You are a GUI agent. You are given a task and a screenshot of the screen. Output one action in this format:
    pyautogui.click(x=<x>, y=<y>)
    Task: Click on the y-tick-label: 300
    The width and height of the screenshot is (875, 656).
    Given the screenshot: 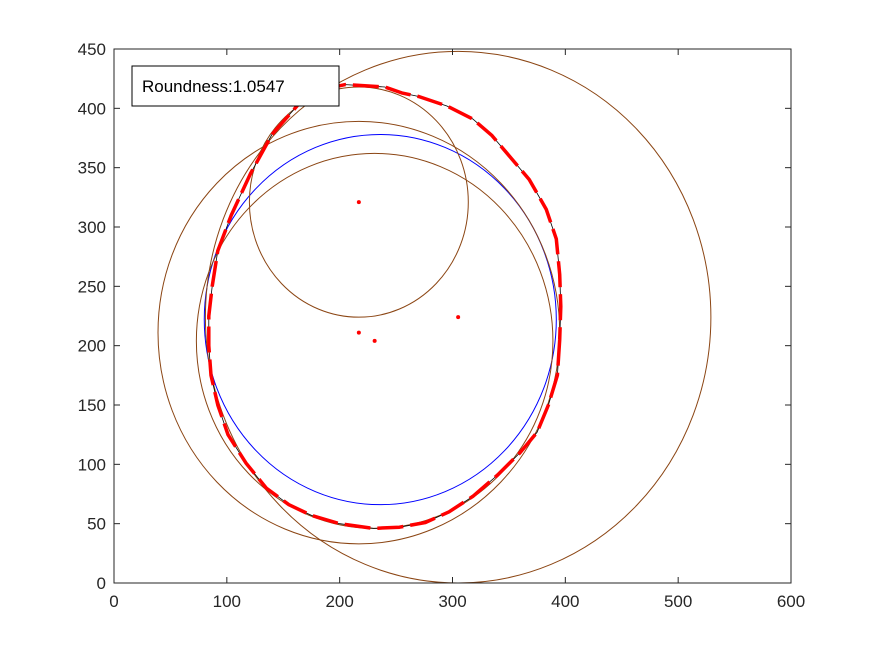 What is the action you would take?
    pyautogui.click(x=92, y=227)
    